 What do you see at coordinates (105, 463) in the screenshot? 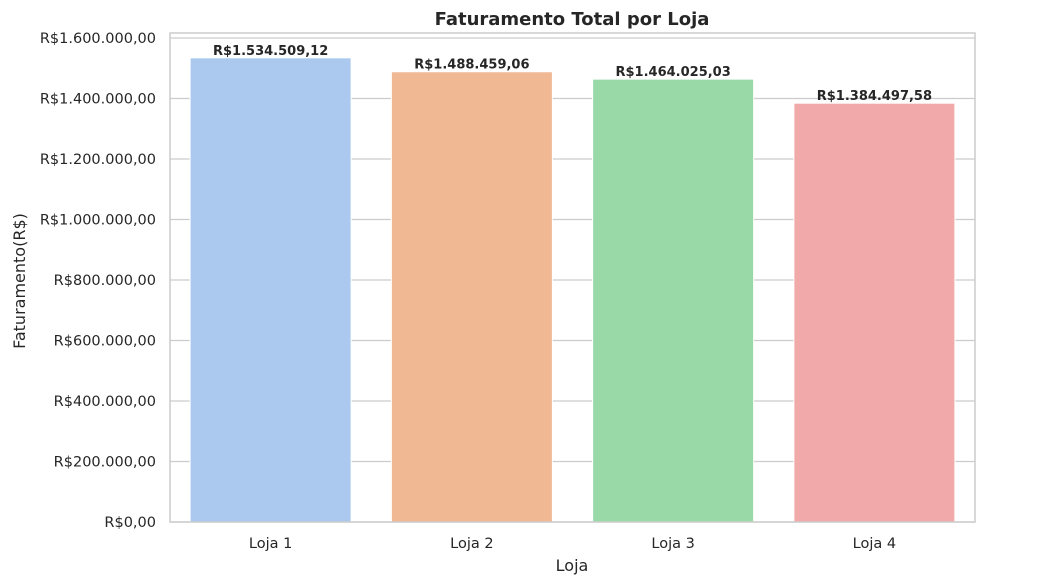
I see `y-tick-label: R$200.000,00` at bounding box center [105, 463].